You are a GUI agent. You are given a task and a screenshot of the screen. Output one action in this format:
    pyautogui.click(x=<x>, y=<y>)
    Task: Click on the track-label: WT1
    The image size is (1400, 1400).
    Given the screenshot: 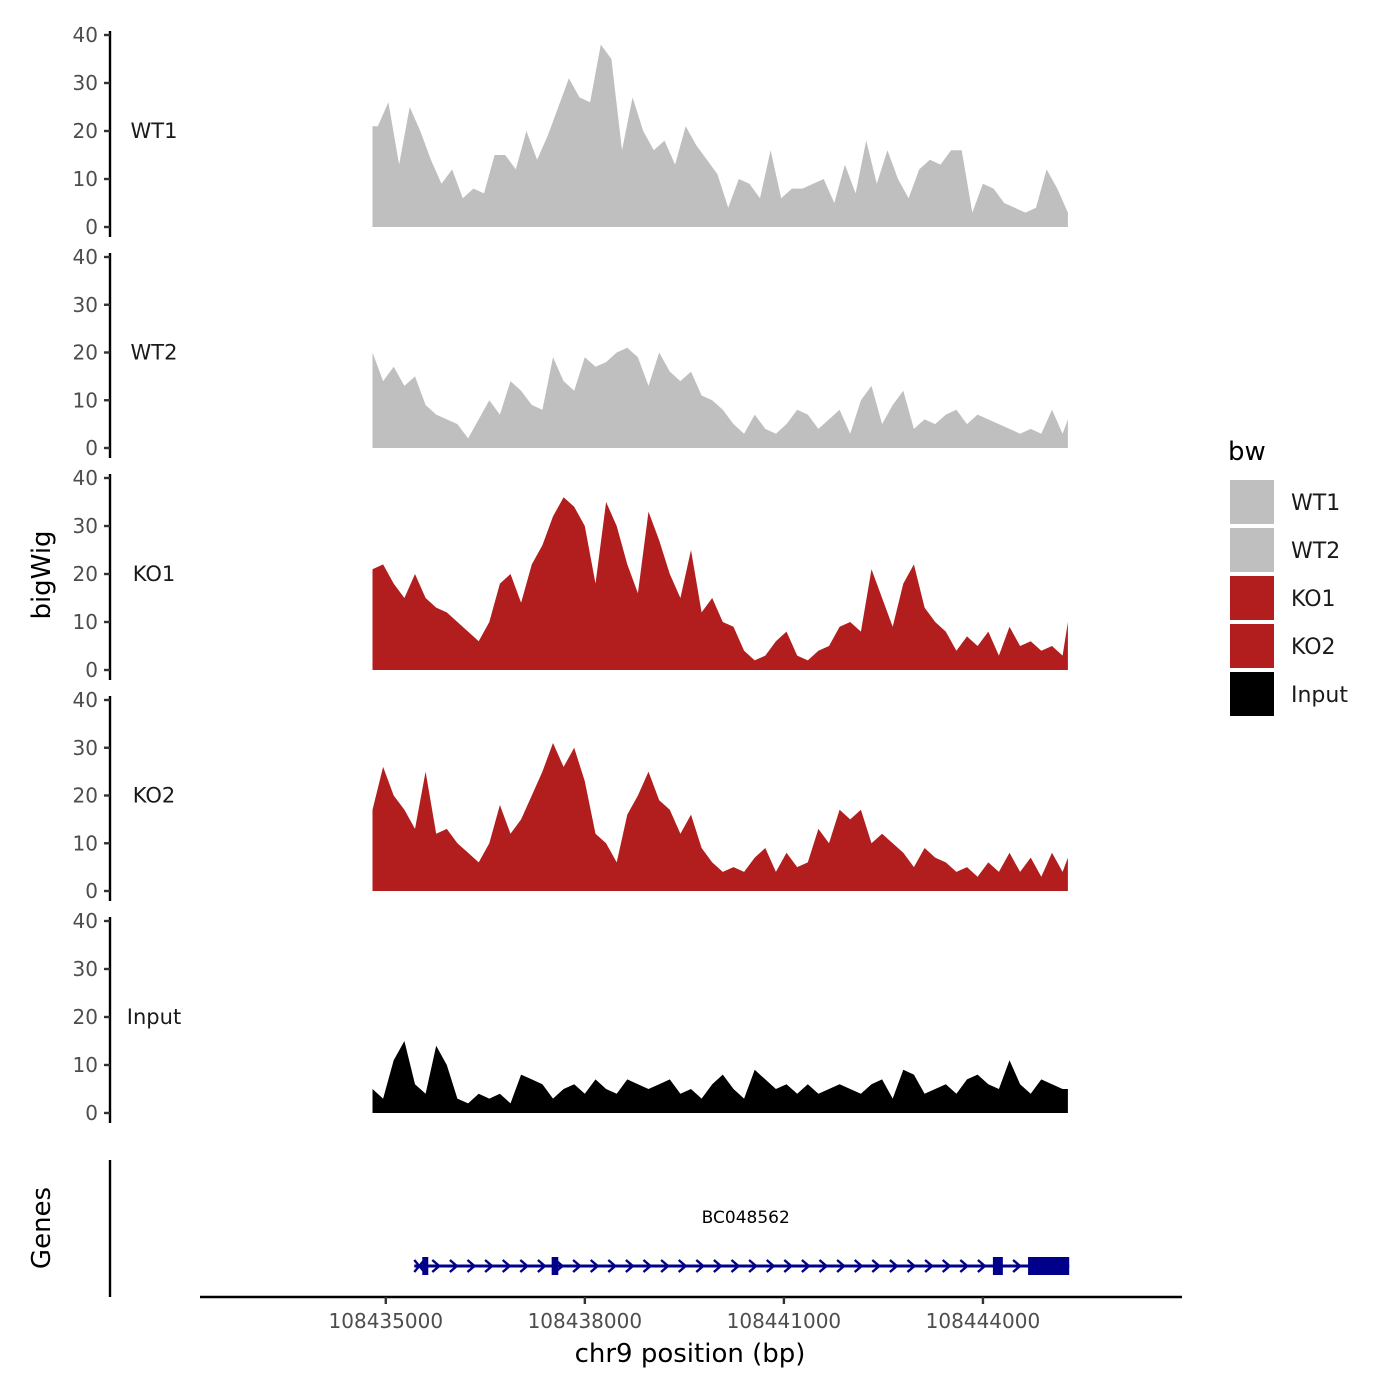 What is the action you would take?
    pyautogui.click(x=154, y=131)
    